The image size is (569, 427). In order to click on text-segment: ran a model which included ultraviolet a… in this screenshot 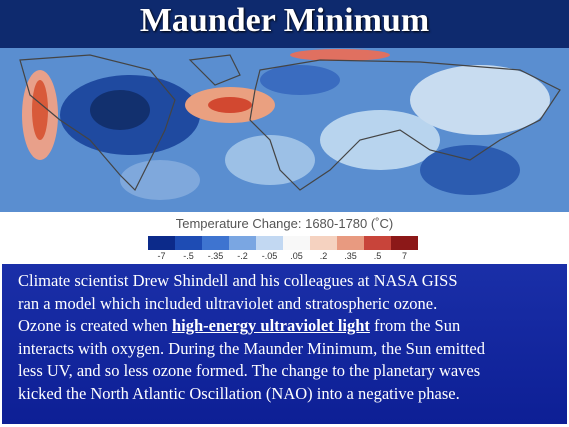, I will do `click(228, 303)`.